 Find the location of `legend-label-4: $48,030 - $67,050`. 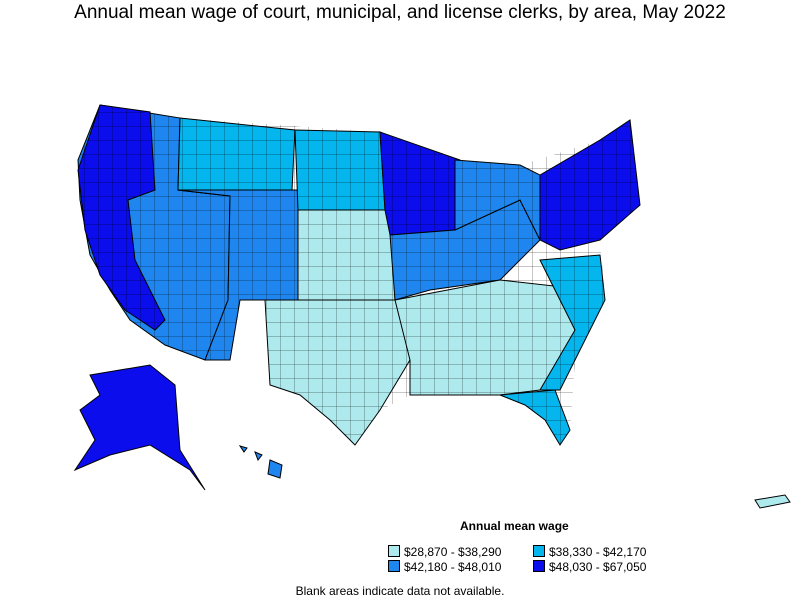

legend-label-4: $48,030 - $67,050 is located at coordinates (598, 567).